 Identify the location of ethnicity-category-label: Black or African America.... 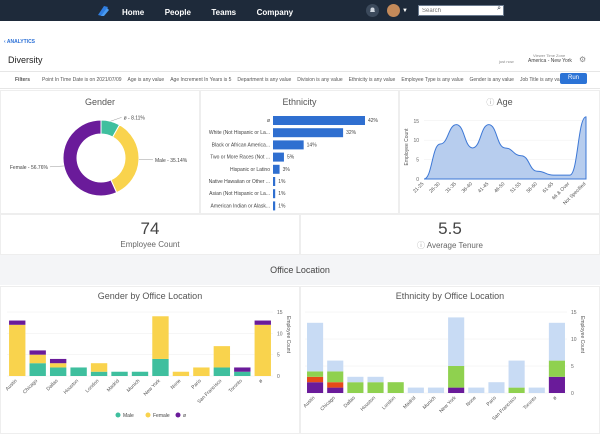
(241, 145).